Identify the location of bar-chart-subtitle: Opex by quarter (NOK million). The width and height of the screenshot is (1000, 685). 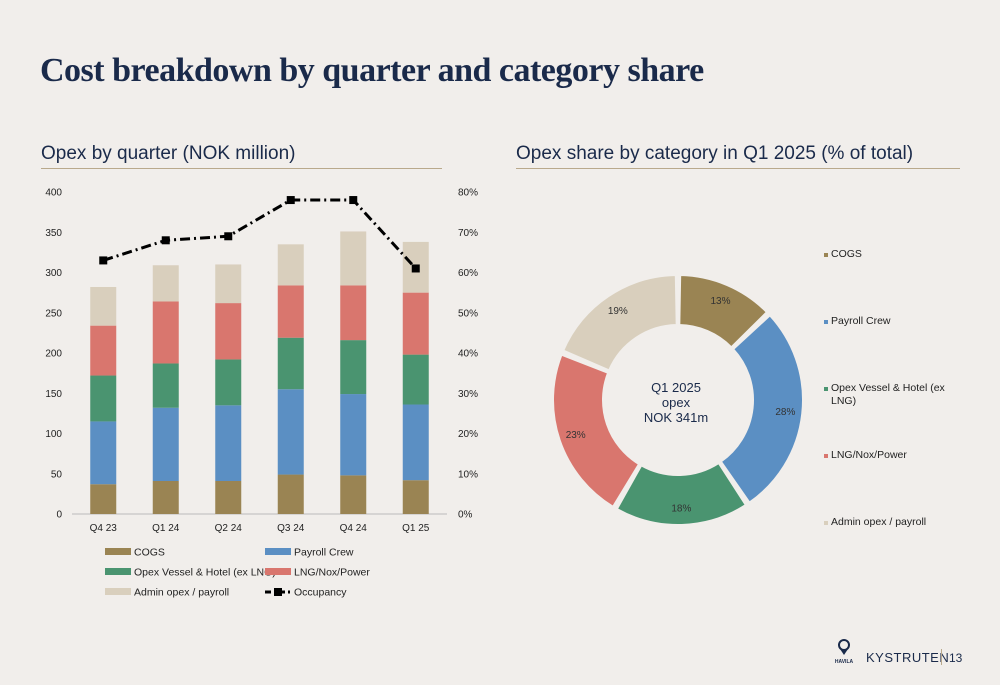
(168, 153).